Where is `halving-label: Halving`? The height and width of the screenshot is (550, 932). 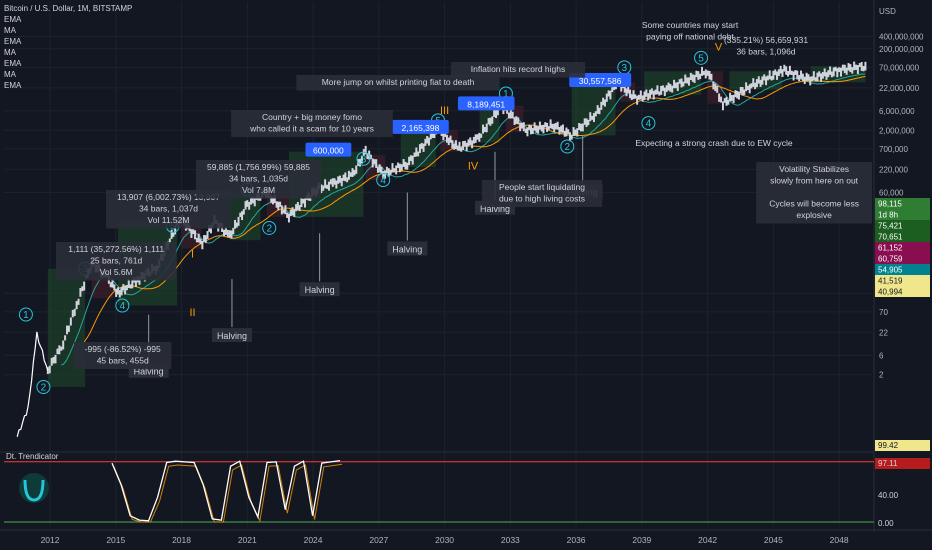 halving-label: Halving is located at coordinates (320, 290).